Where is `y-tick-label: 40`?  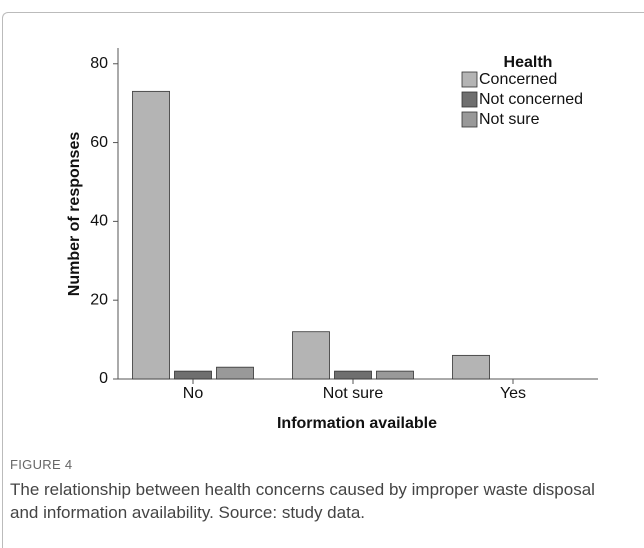 y-tick-label: 40 is located at coordinates (99, 221).